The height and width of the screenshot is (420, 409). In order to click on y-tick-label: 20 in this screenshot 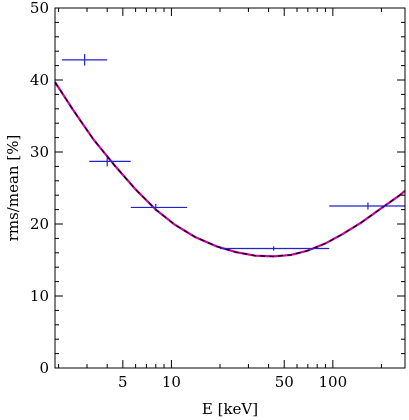, I will do `click(39, 224)`.